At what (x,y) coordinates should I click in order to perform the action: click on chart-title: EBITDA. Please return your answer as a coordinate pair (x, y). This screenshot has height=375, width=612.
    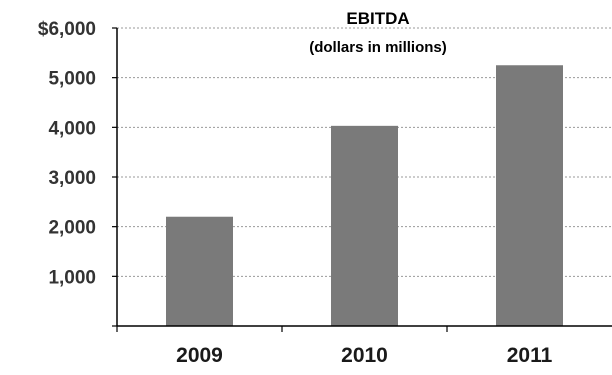
    Looking at the image, I should click on (377, 18).